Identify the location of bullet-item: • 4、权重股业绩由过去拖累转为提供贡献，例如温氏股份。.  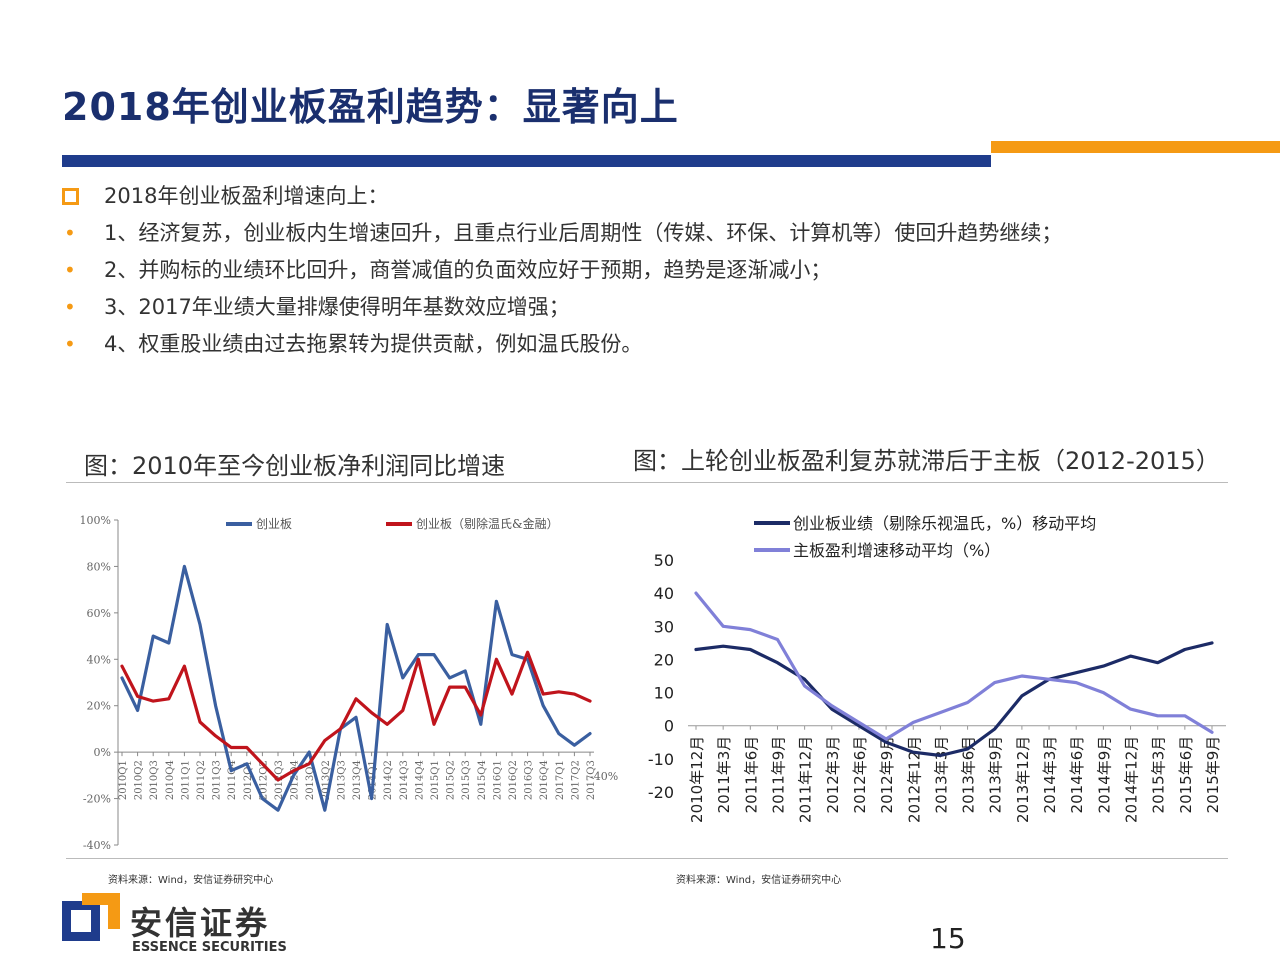
(667, 344).